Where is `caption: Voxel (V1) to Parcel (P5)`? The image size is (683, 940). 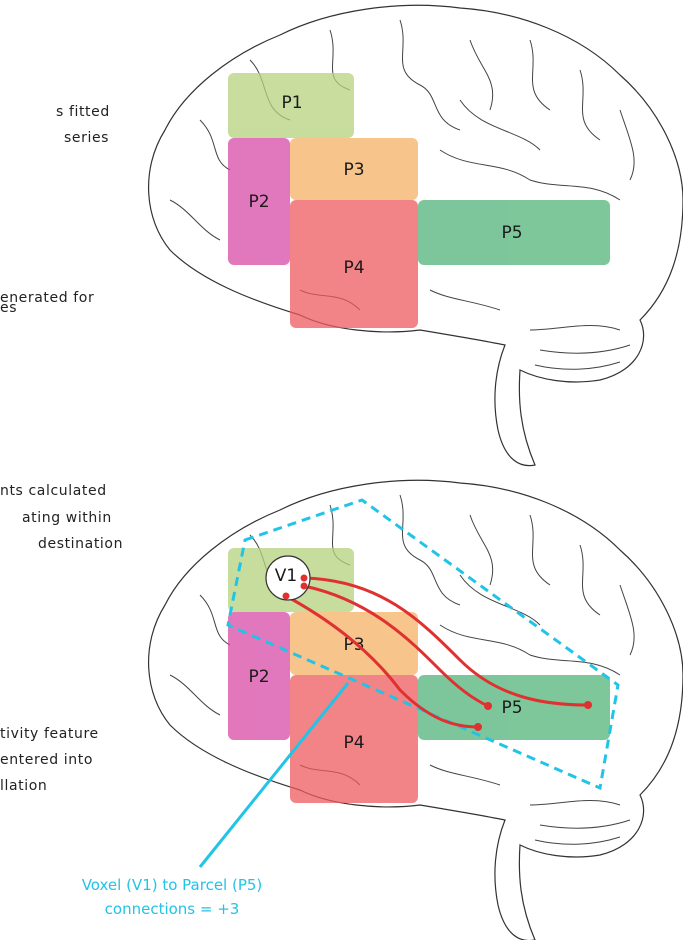
caption: Voxel (V1) to Parcel (P5) is located at coordinates (172, 885).